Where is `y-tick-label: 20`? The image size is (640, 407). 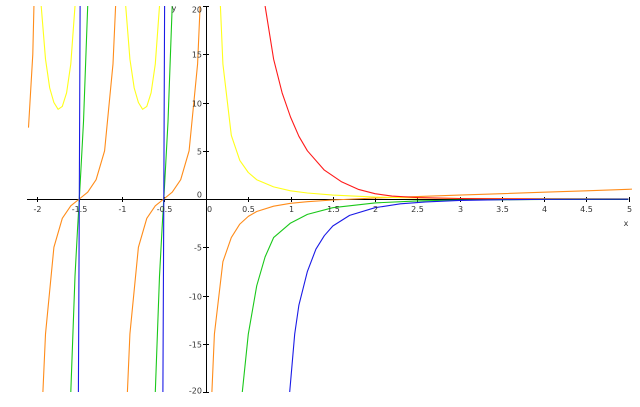 y-tick-label: 20 is located at coordinates (197, 10).